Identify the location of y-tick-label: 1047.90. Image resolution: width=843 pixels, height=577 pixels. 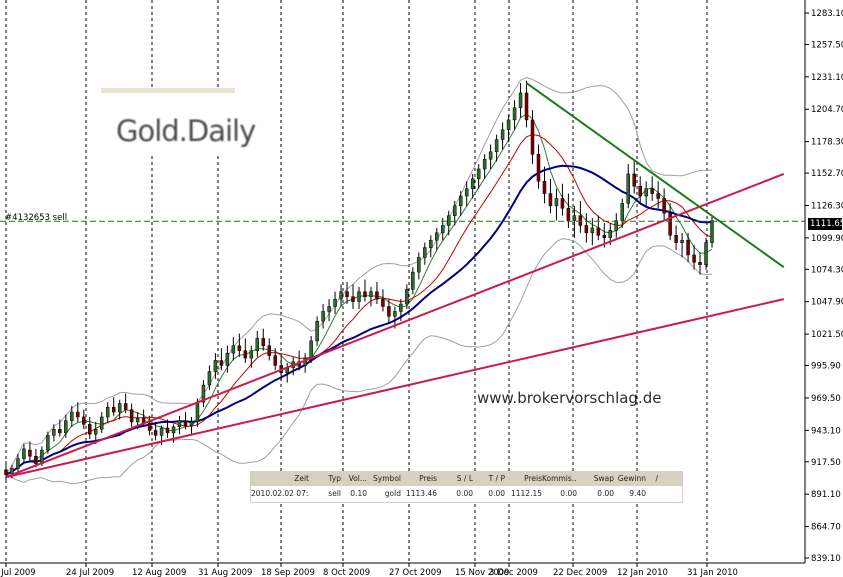
(827, 303).